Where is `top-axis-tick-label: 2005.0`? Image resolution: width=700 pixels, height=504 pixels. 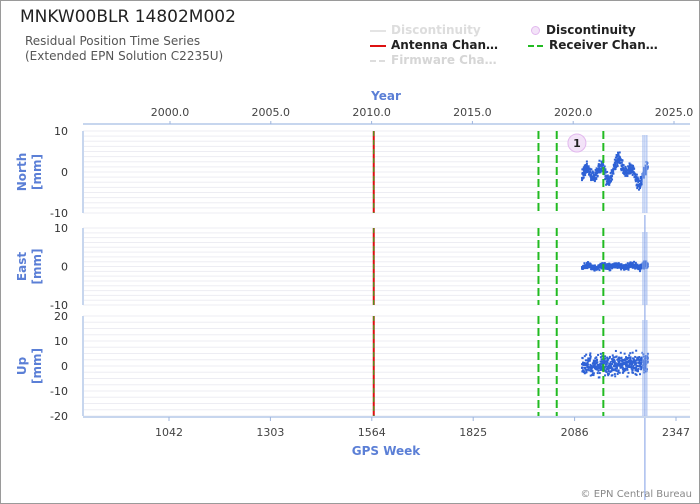 top-axis-tick-label: 2005.0 is located at coordinates (271, 112).